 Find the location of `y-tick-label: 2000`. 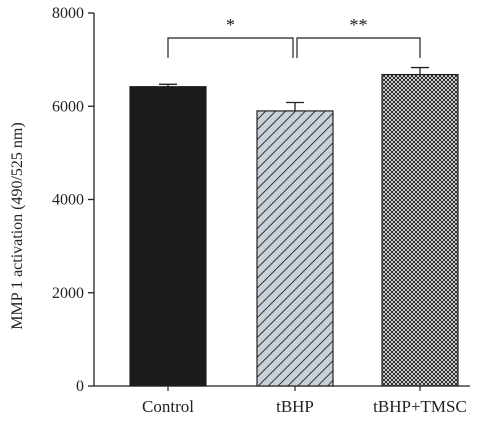

y-tick-label: 2000 is located at coordinates (68, 293).